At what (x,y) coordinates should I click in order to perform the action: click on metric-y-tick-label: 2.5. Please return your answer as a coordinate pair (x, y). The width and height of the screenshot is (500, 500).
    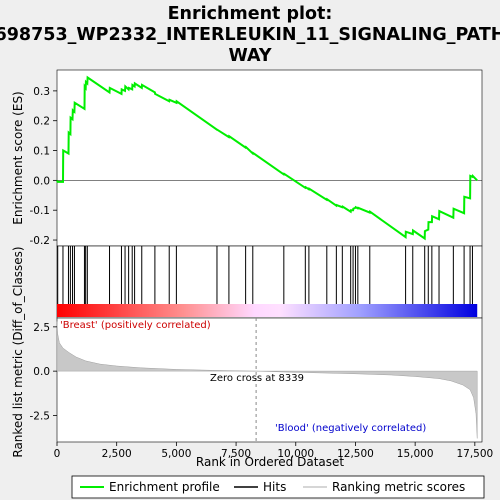
    Looking at the image, I should click on (41, 328).